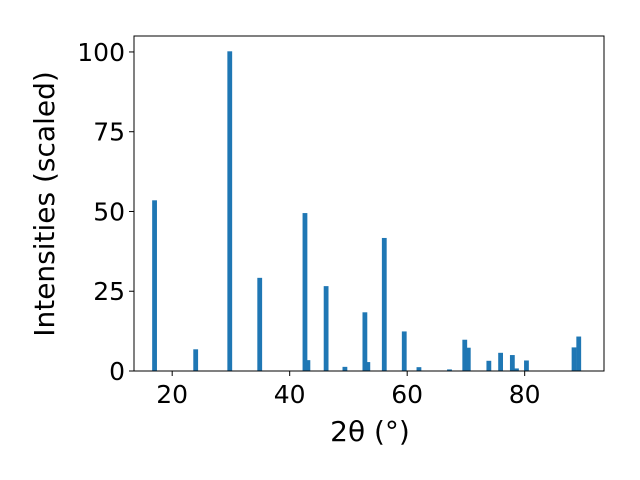 The image size is (640, 480). I want to click on y-tick-label: 25, so click(109, 291).